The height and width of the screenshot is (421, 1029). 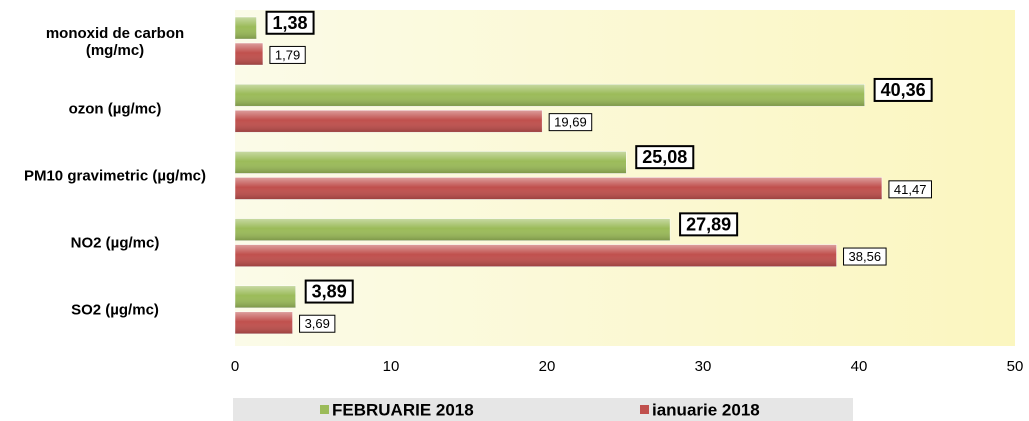 What do you see at coordinates (706, 409) in the screenshot?
I see `legend-label: ianuarie 2018` at bounding box center [706, 409].